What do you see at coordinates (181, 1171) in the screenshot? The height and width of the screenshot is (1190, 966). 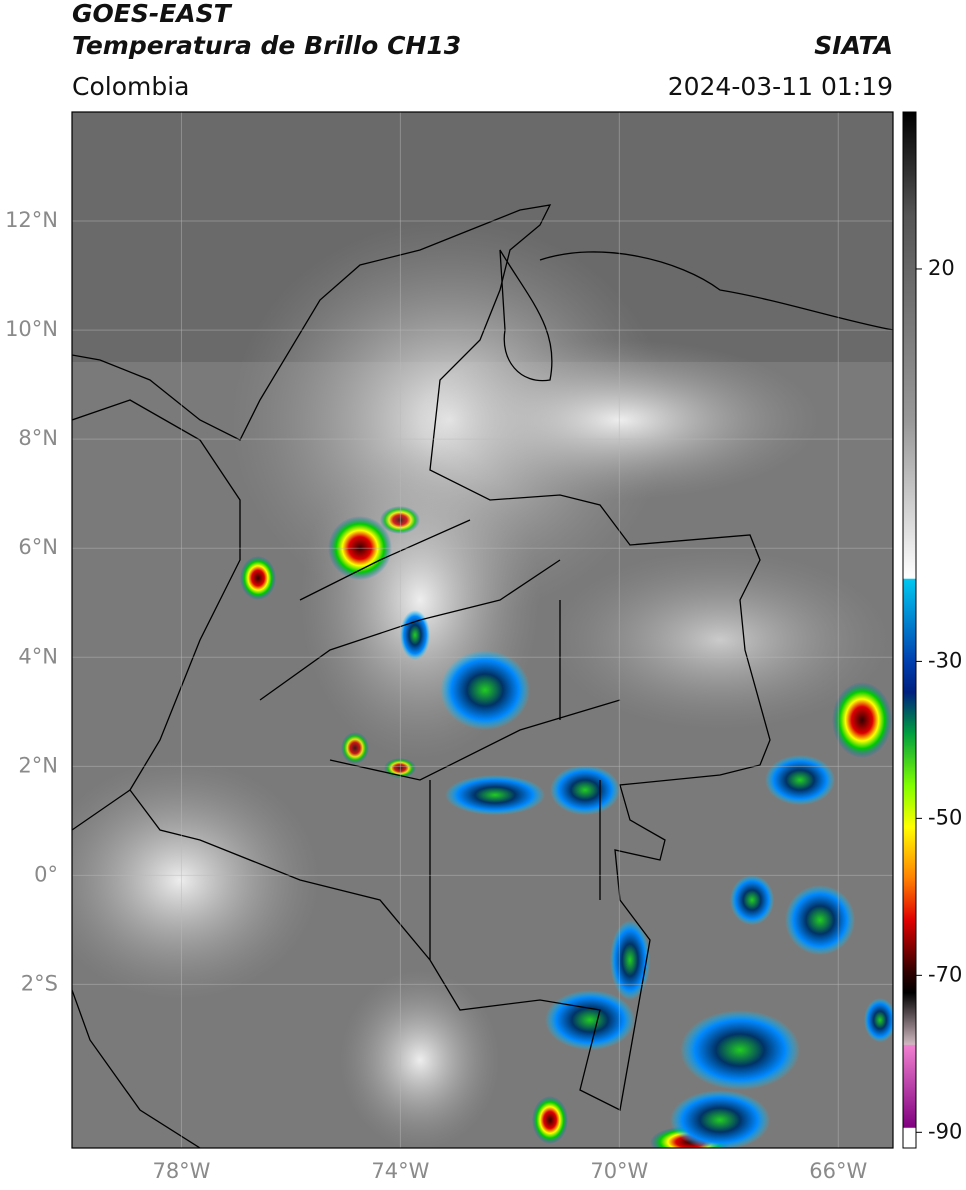 I see `x-tick-label: 78°W` at bounding box center [181, 1171].